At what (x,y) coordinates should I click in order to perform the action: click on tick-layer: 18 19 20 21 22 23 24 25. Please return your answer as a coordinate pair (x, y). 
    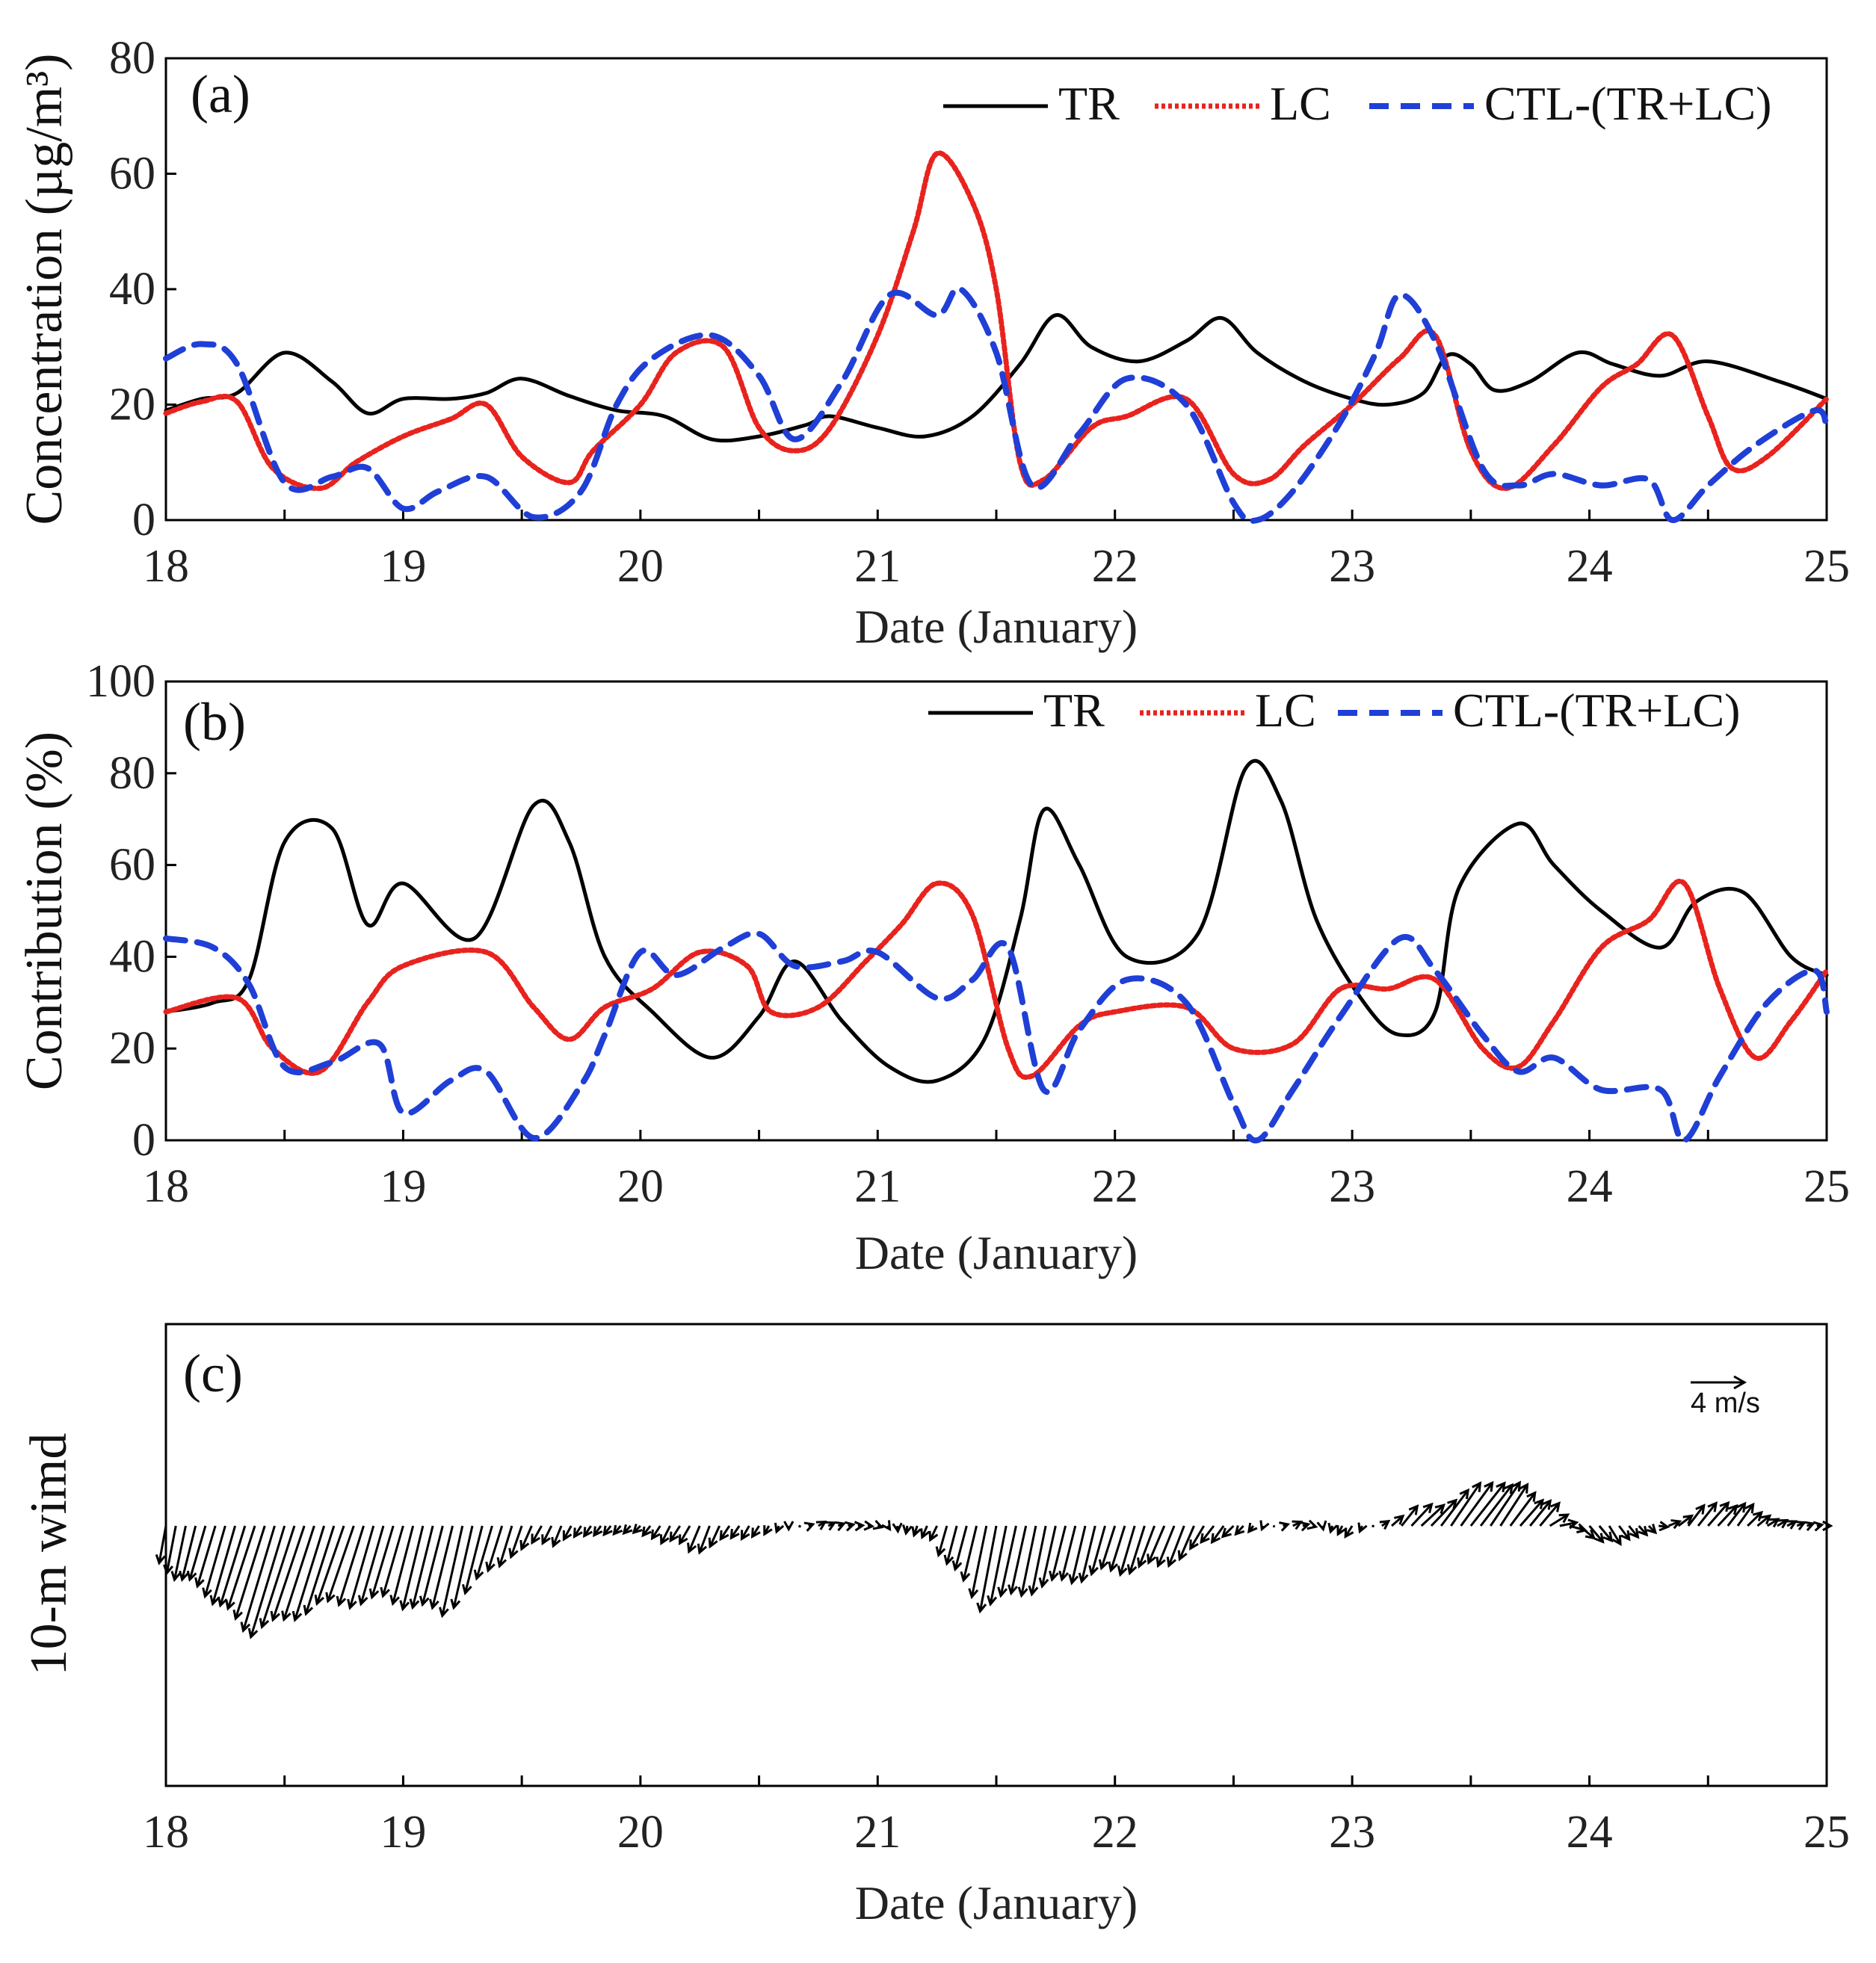
    Looking at the image, I should click on (996, 1816).